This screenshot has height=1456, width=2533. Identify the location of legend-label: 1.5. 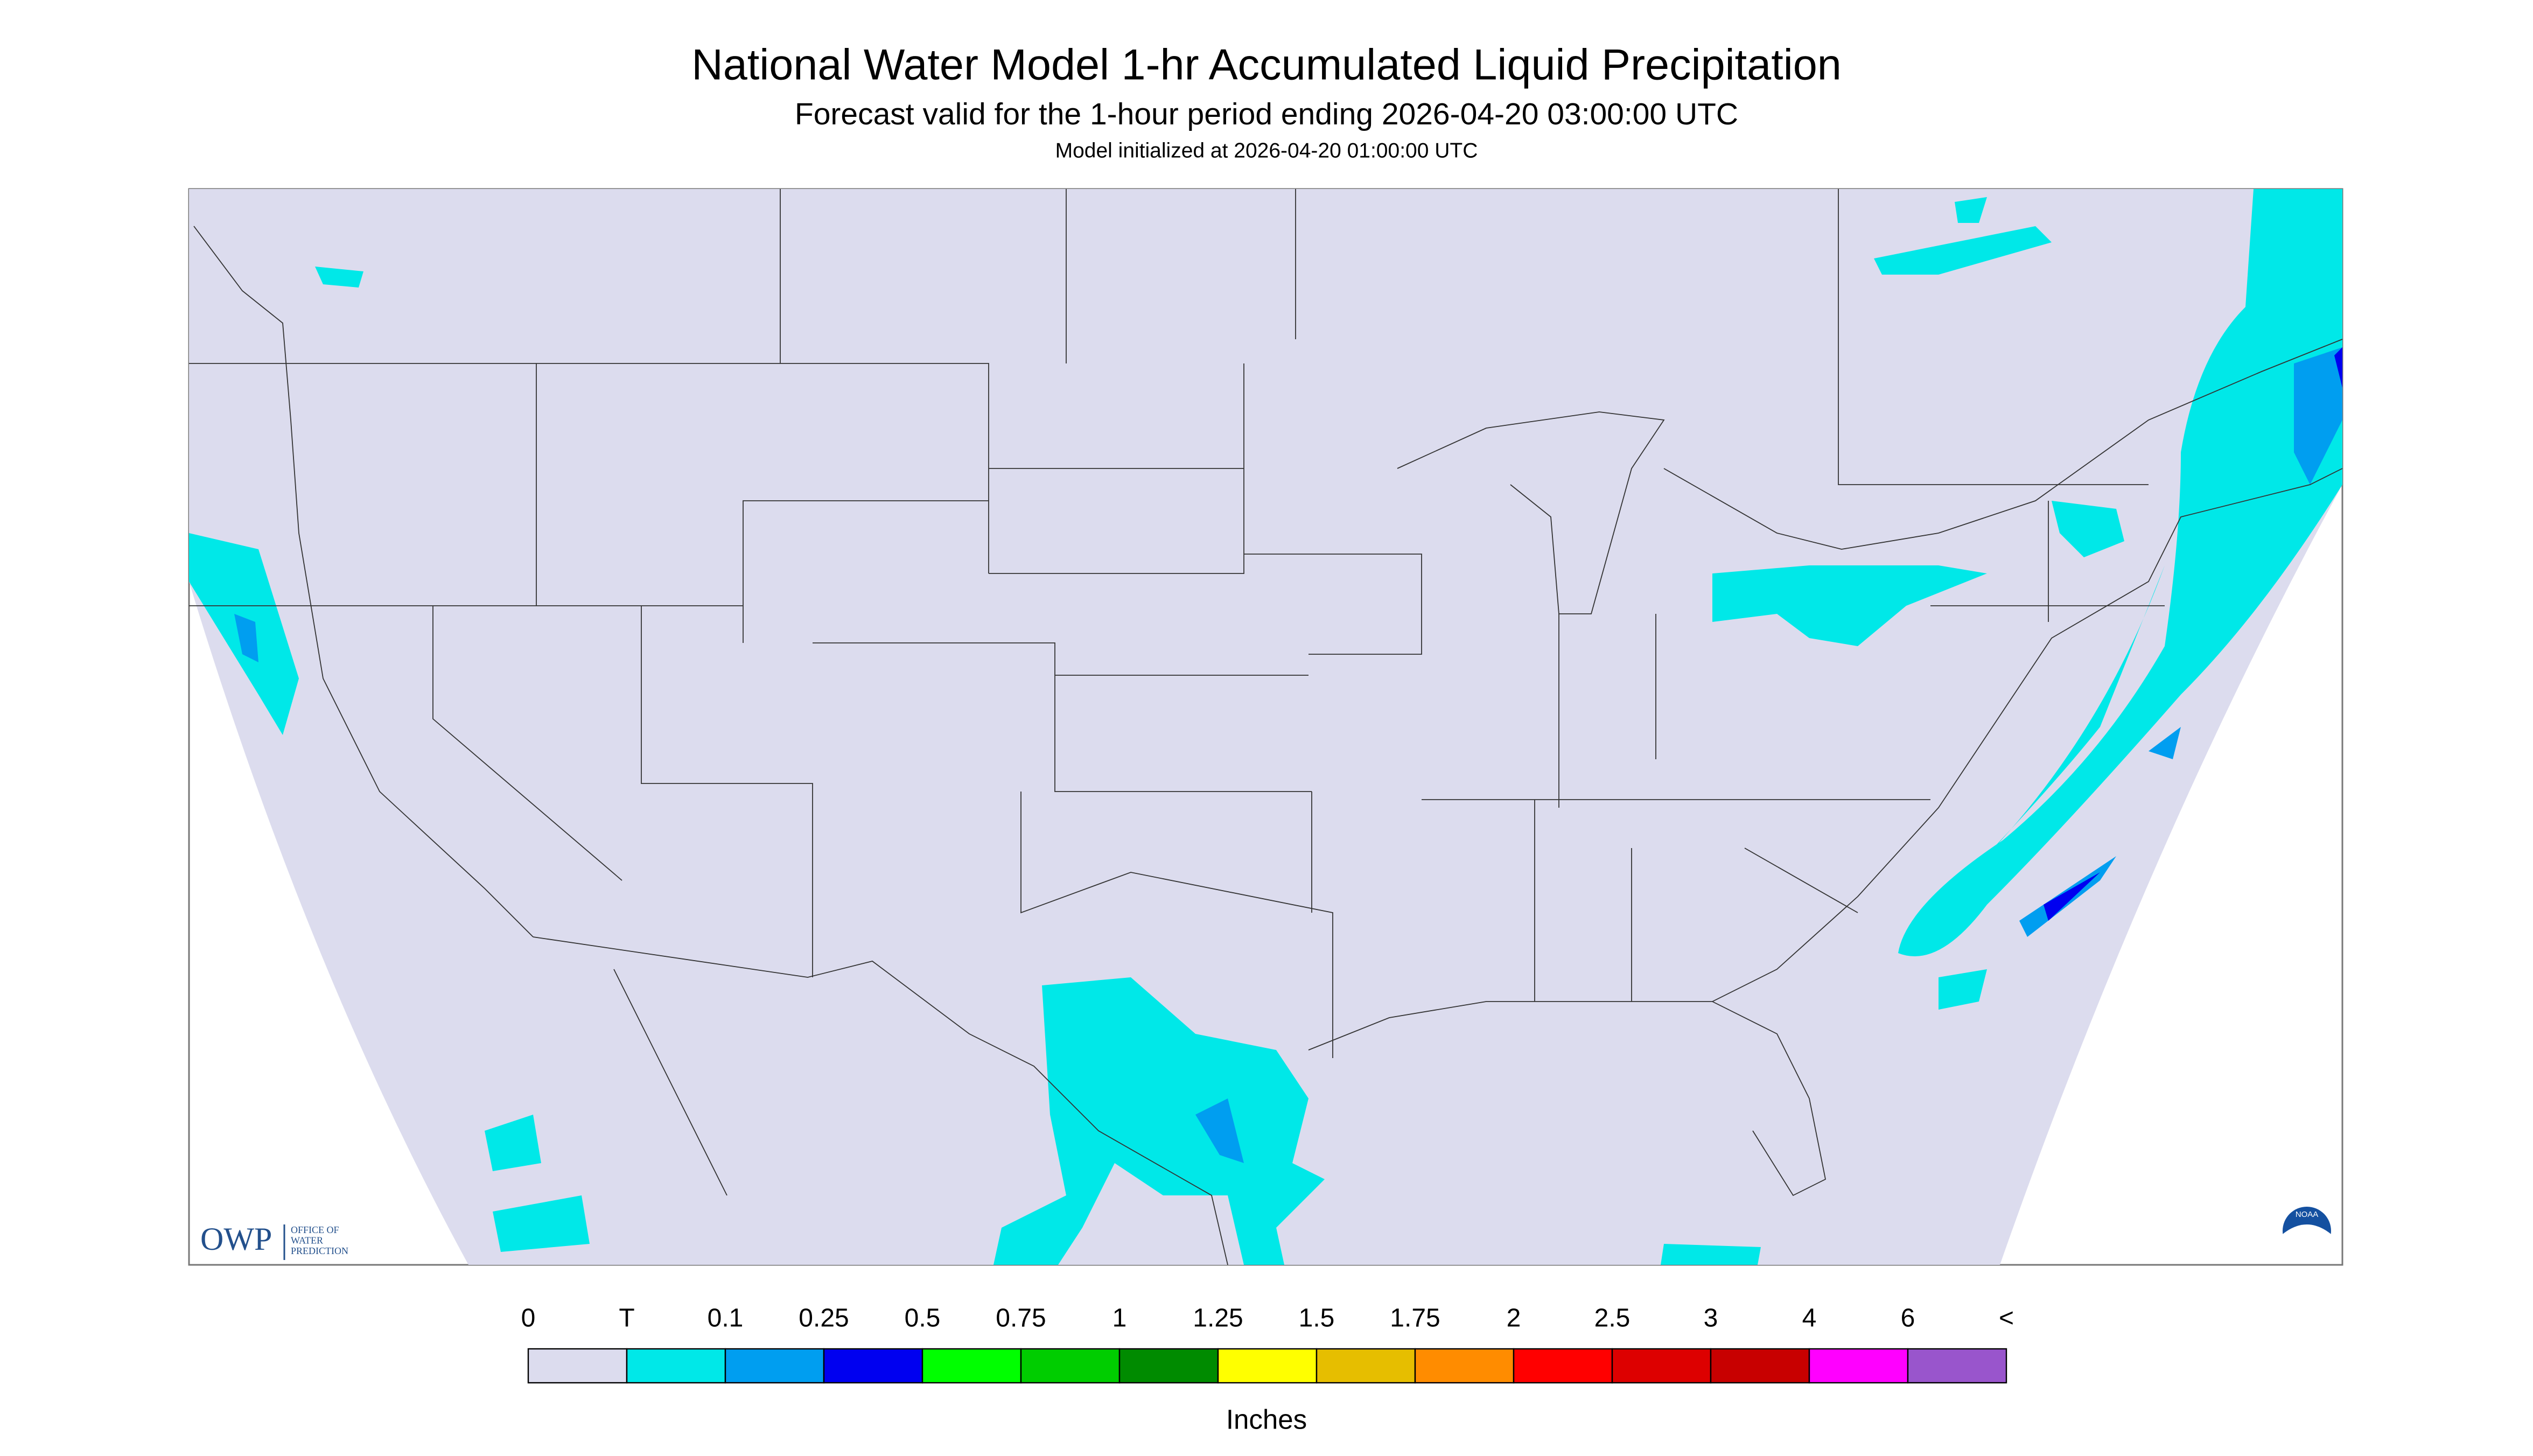
(1317, 1318).